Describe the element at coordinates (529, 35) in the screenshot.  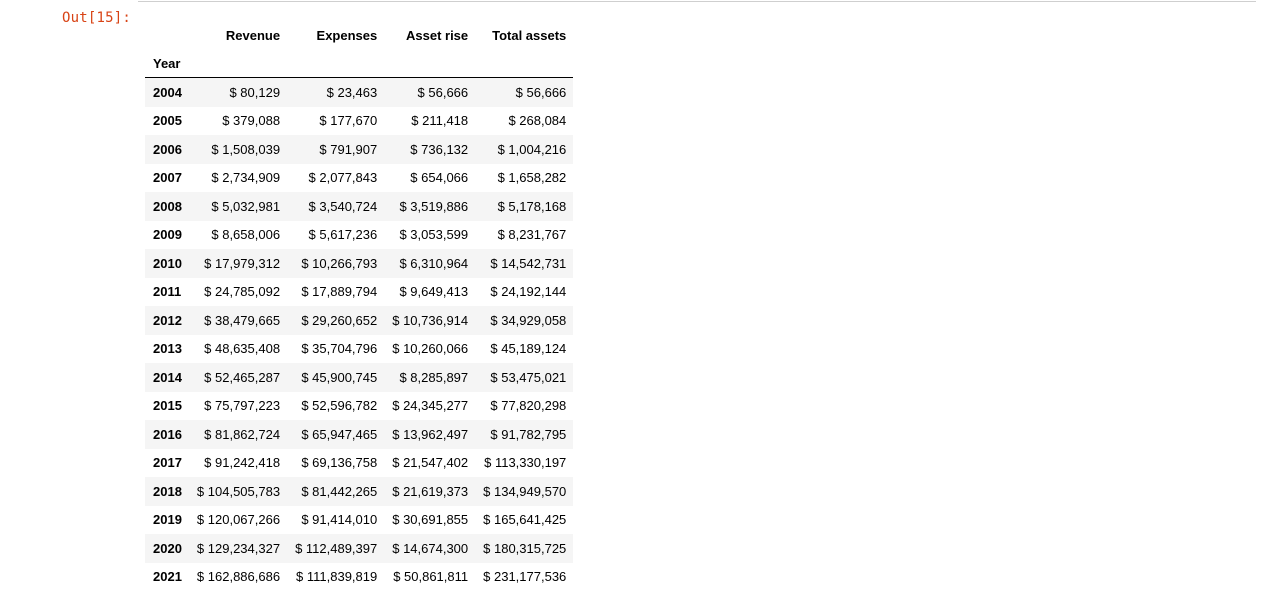
I see `column-header-total-assets: Total assets` at that location.